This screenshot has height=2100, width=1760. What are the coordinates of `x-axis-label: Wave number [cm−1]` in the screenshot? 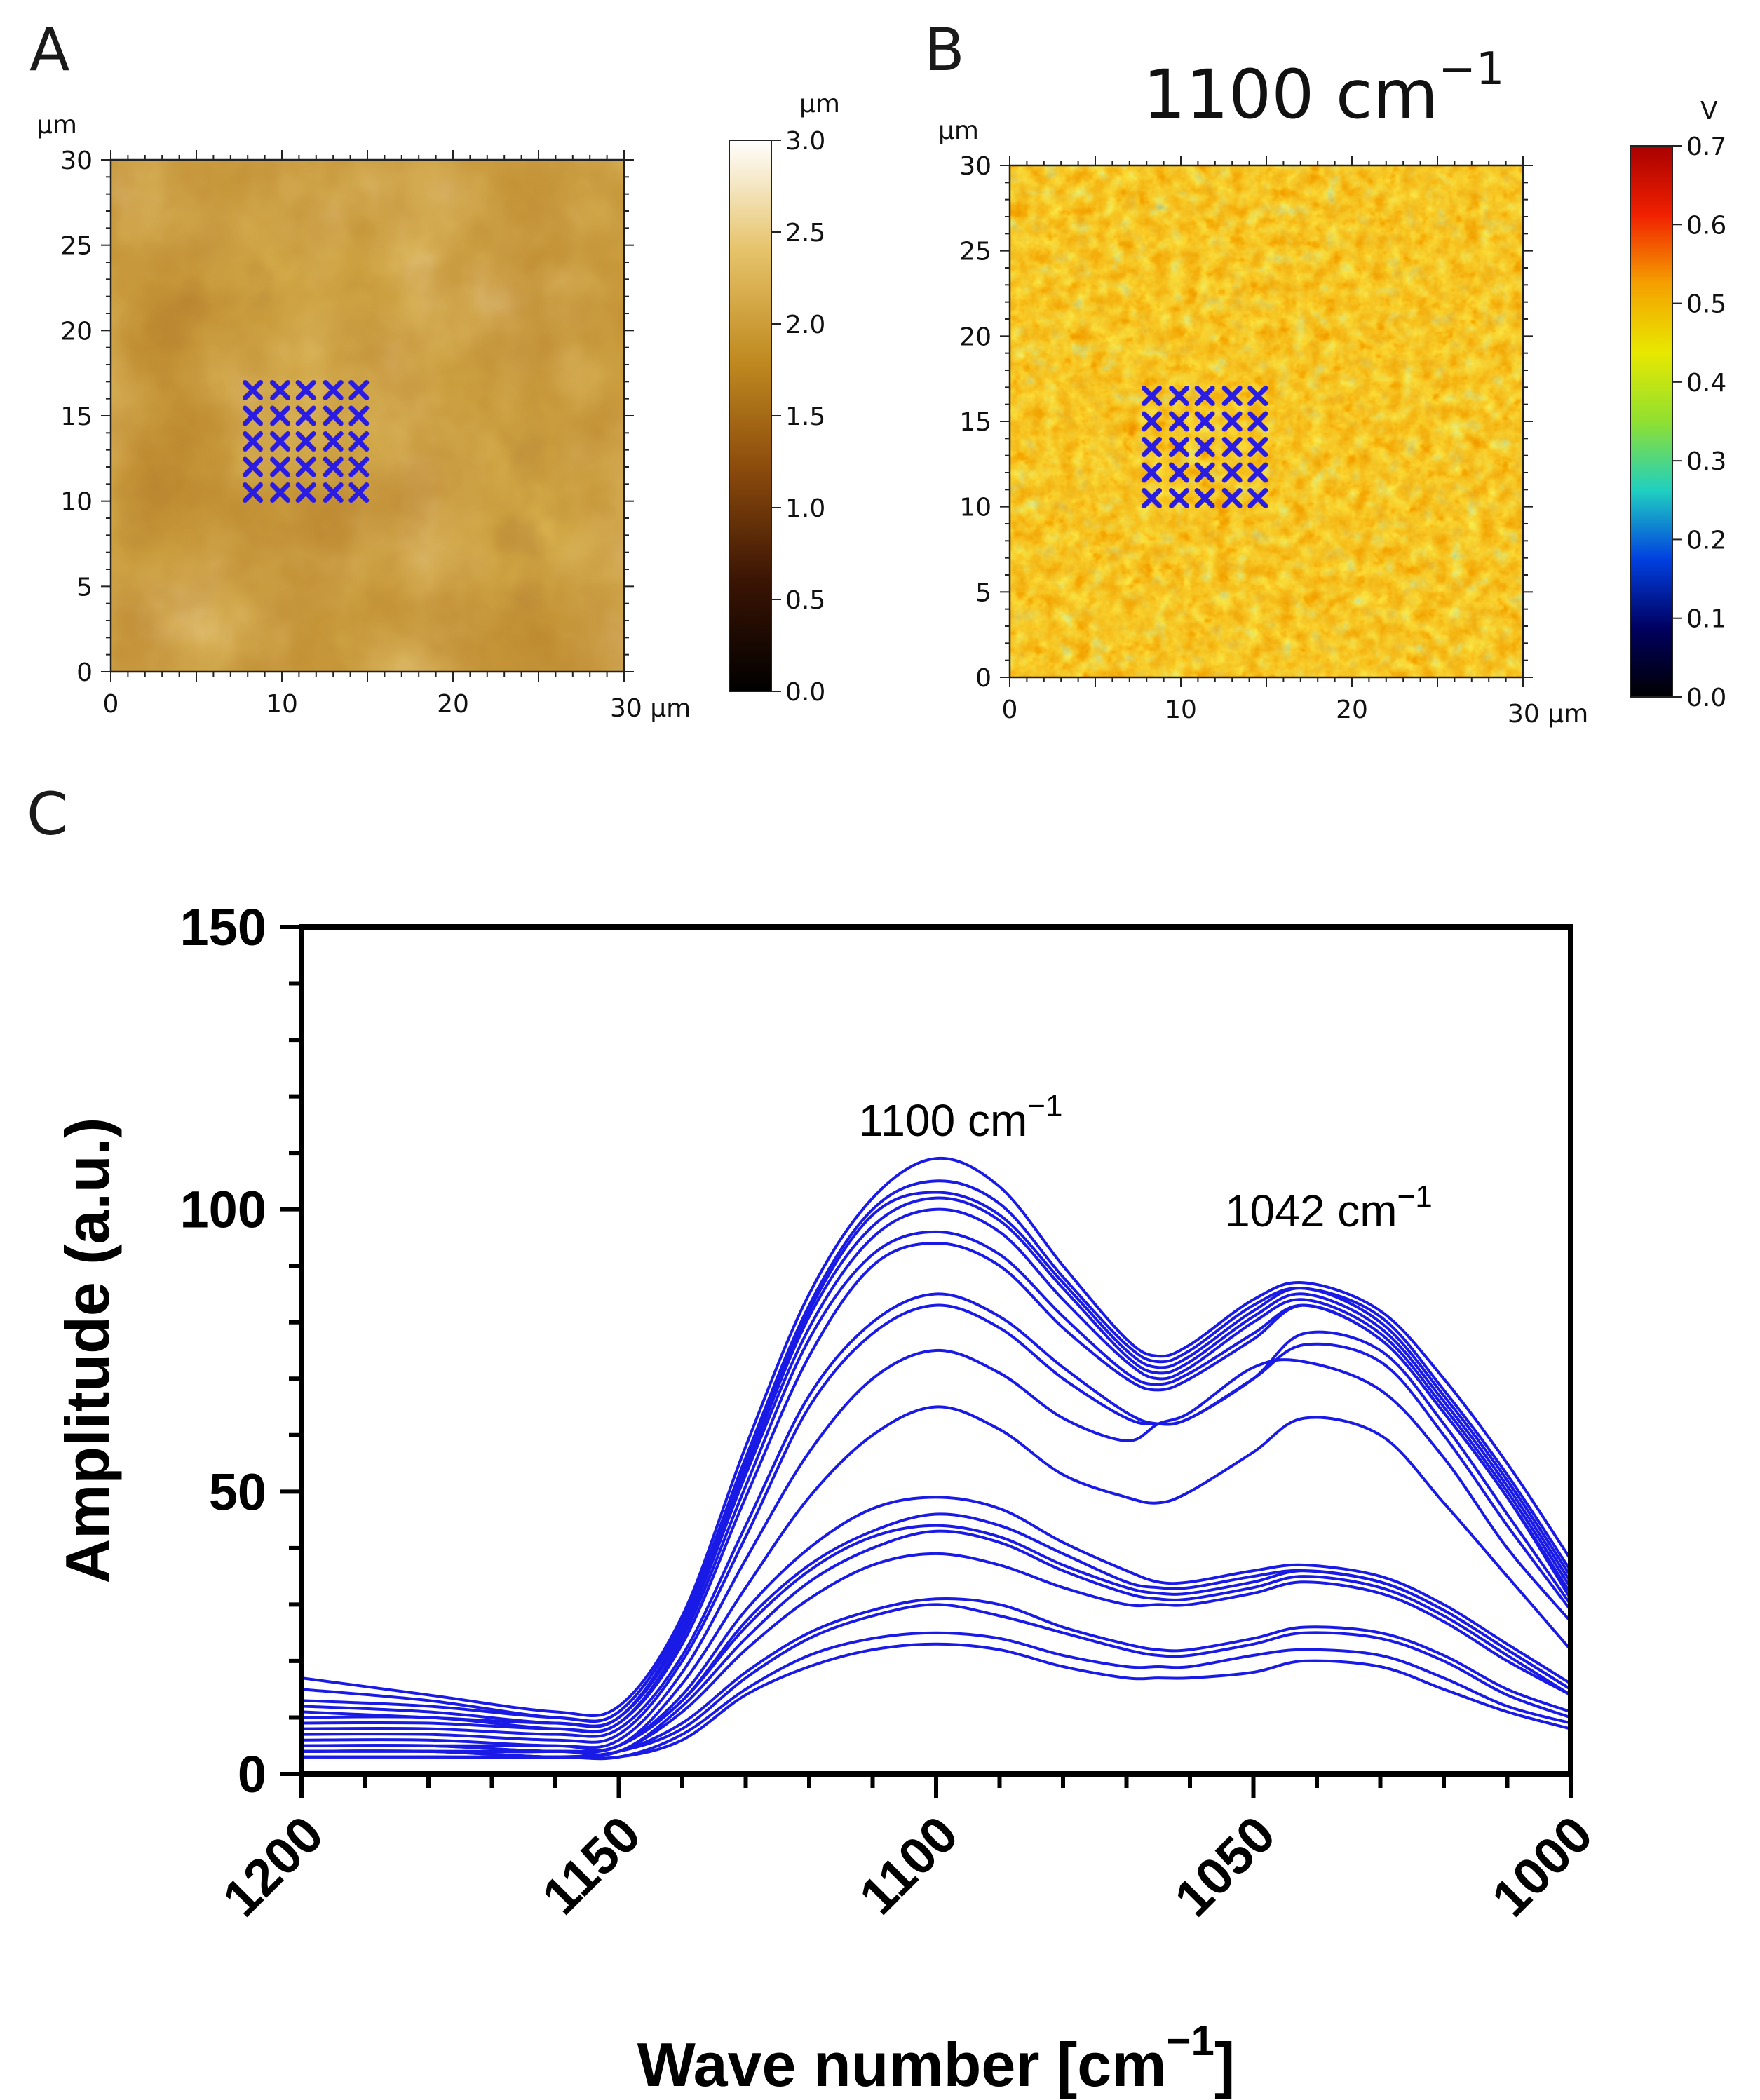 It's located at (936, 2058).